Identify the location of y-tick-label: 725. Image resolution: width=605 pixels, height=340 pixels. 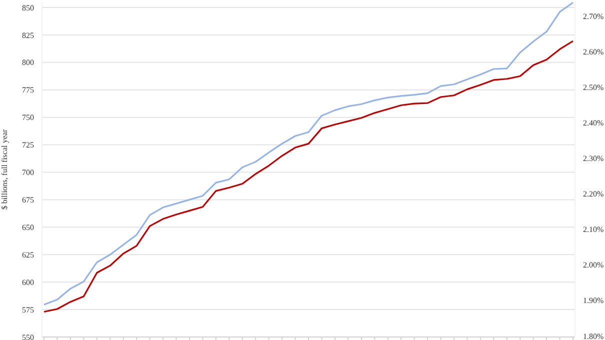
(28, 145).